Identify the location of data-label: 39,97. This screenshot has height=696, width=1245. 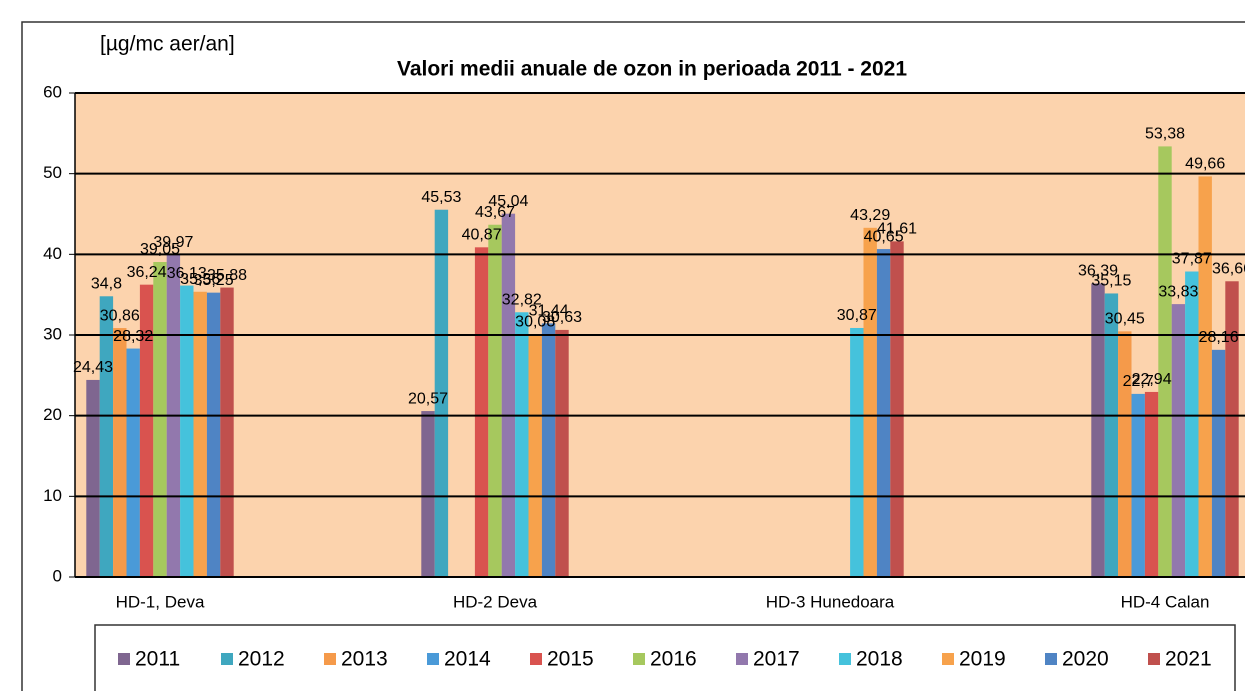
(173, 242).